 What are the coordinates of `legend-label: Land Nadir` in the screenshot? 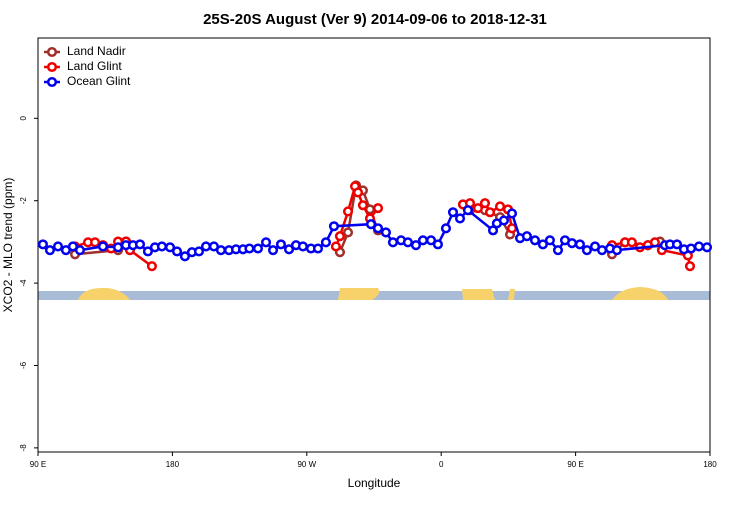 It's located at (96, 51).